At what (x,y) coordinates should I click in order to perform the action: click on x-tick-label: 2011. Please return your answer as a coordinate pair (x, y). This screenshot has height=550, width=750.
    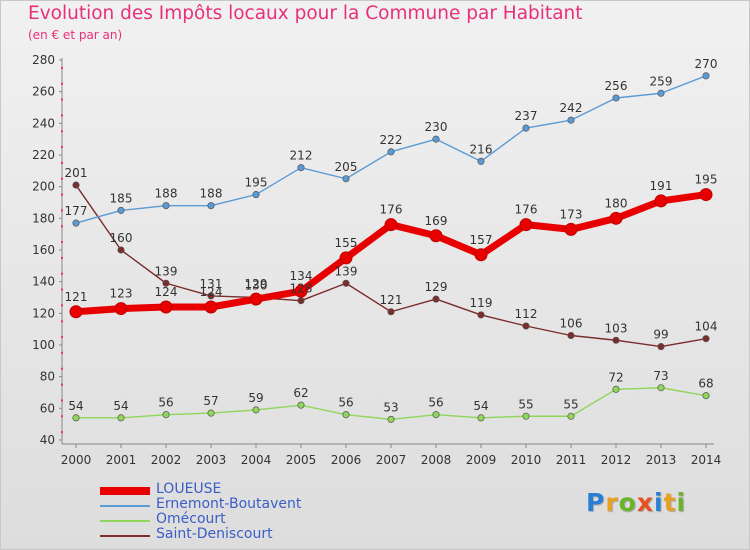
    Looking at the image, I should click on (571, 460).